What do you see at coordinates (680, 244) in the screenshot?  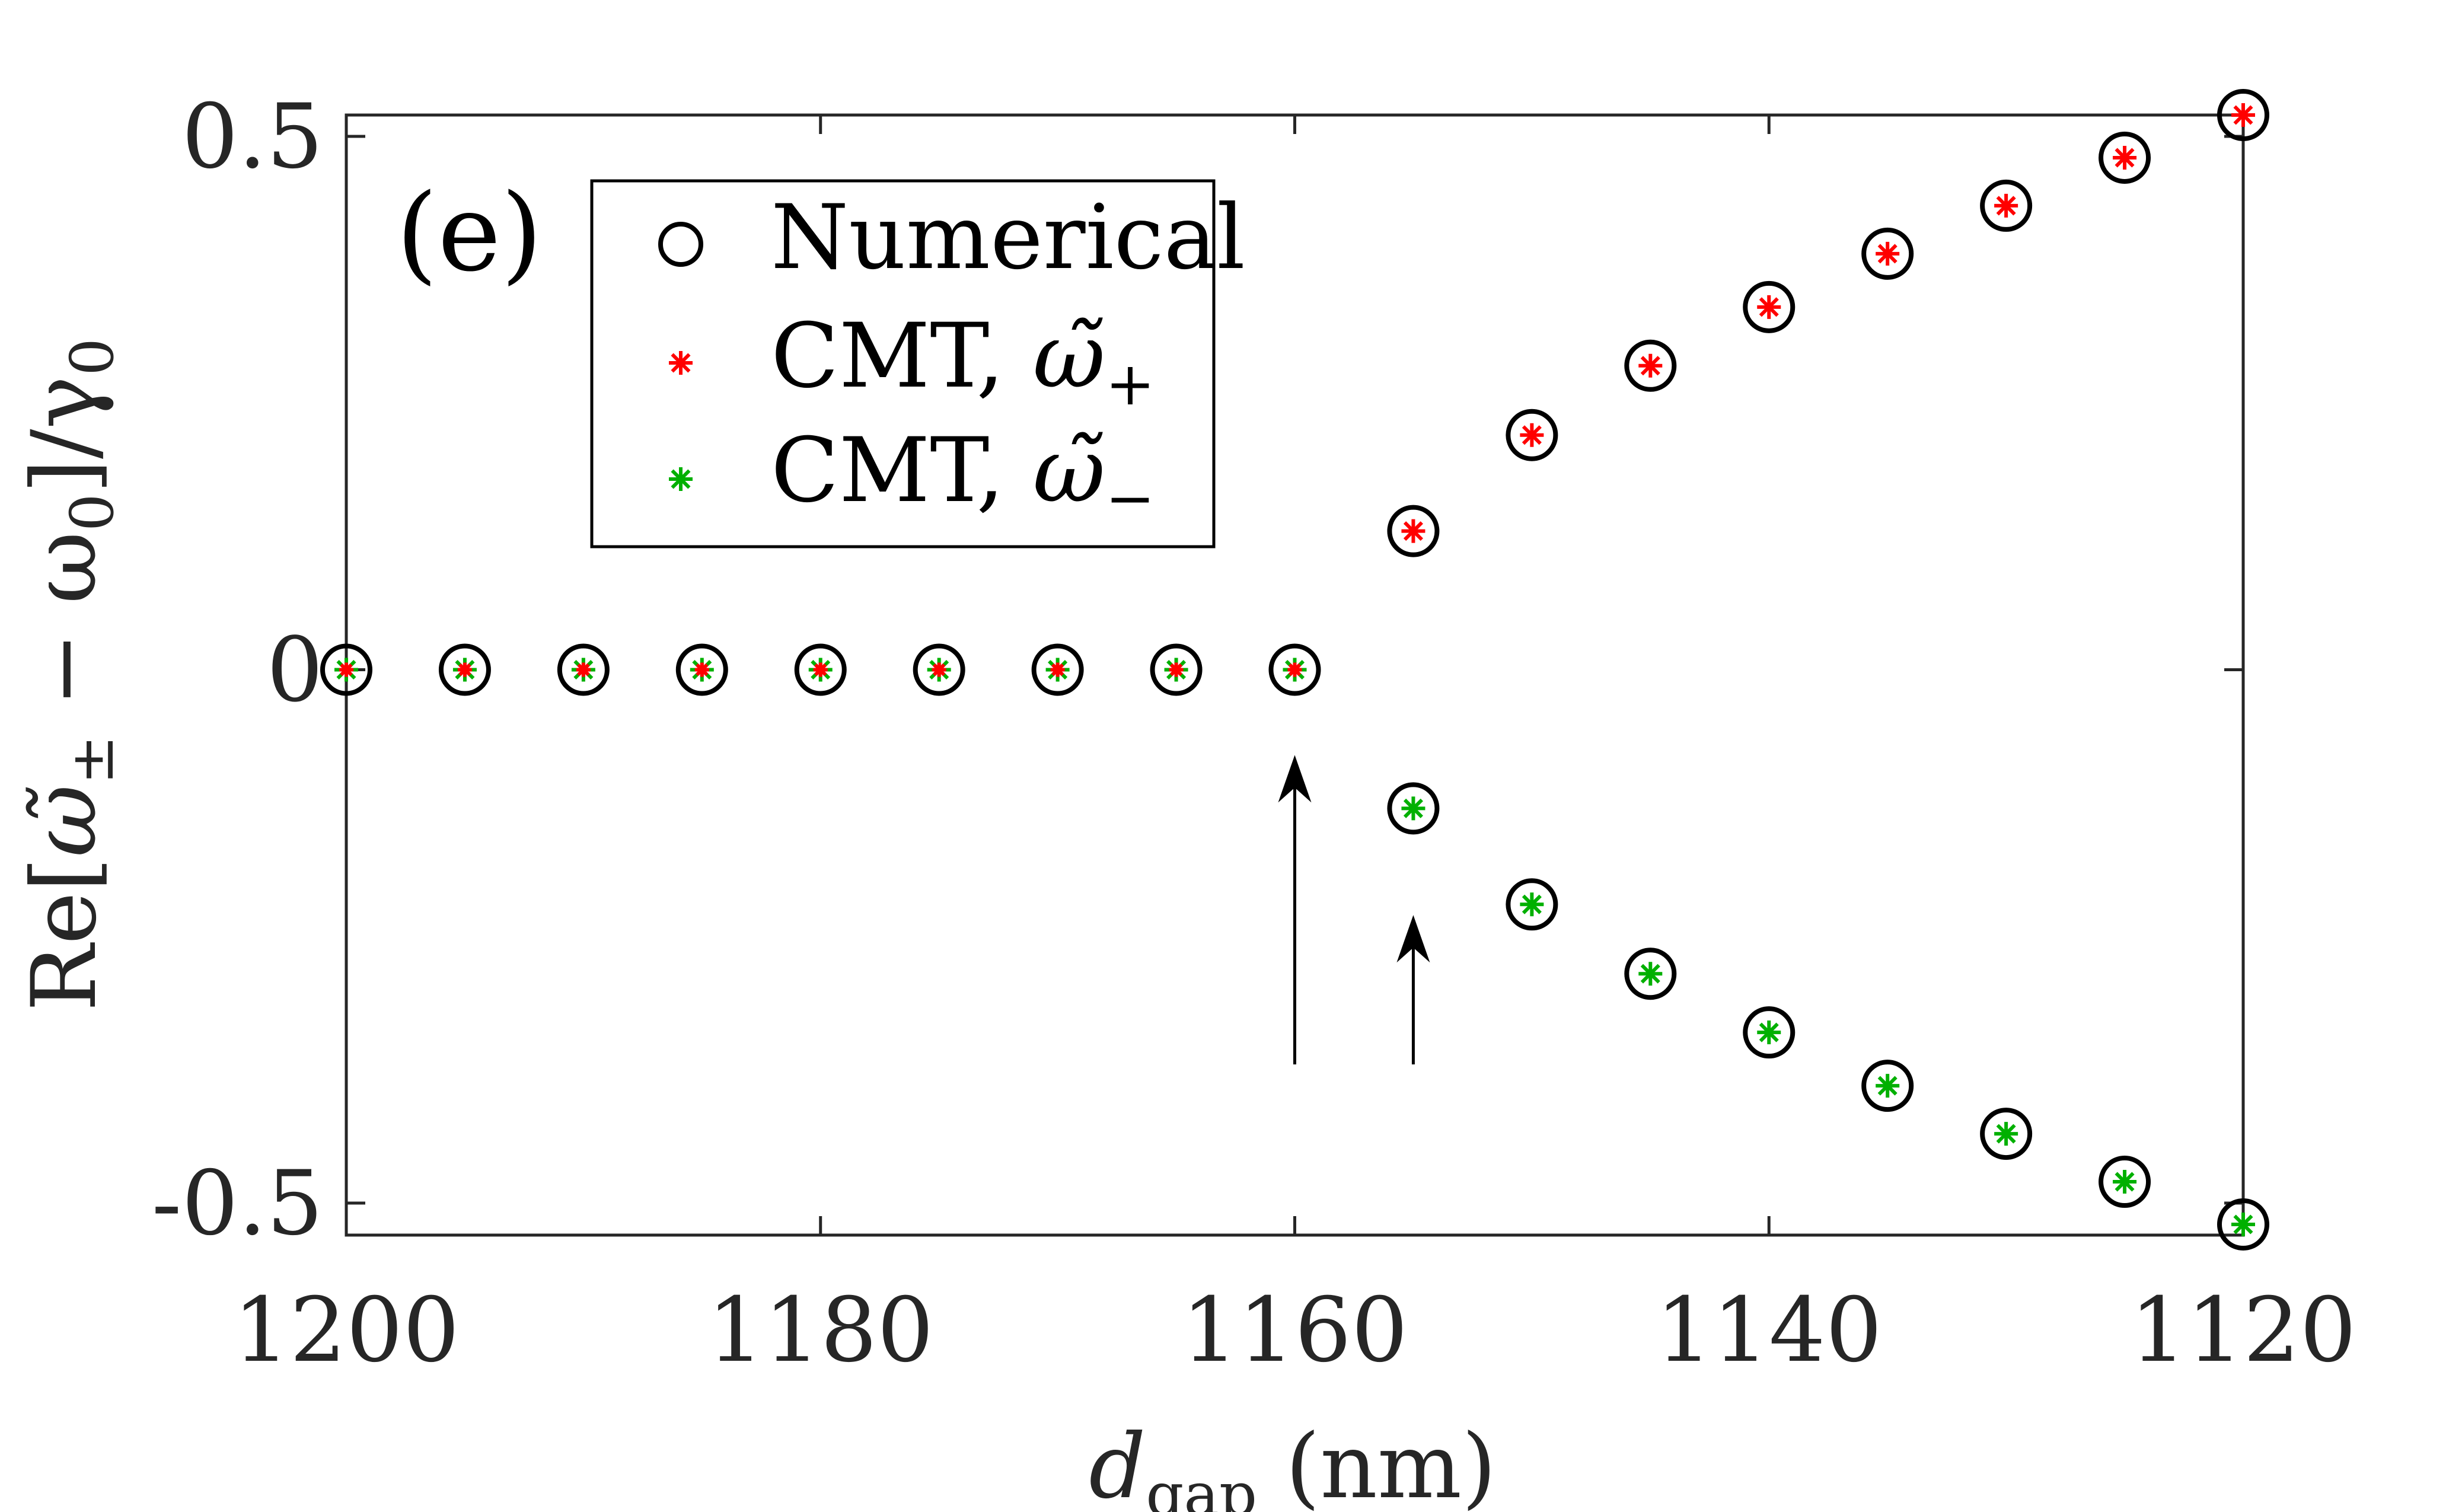 I see `legend-circle-icon` at bounding box center [680, 244].